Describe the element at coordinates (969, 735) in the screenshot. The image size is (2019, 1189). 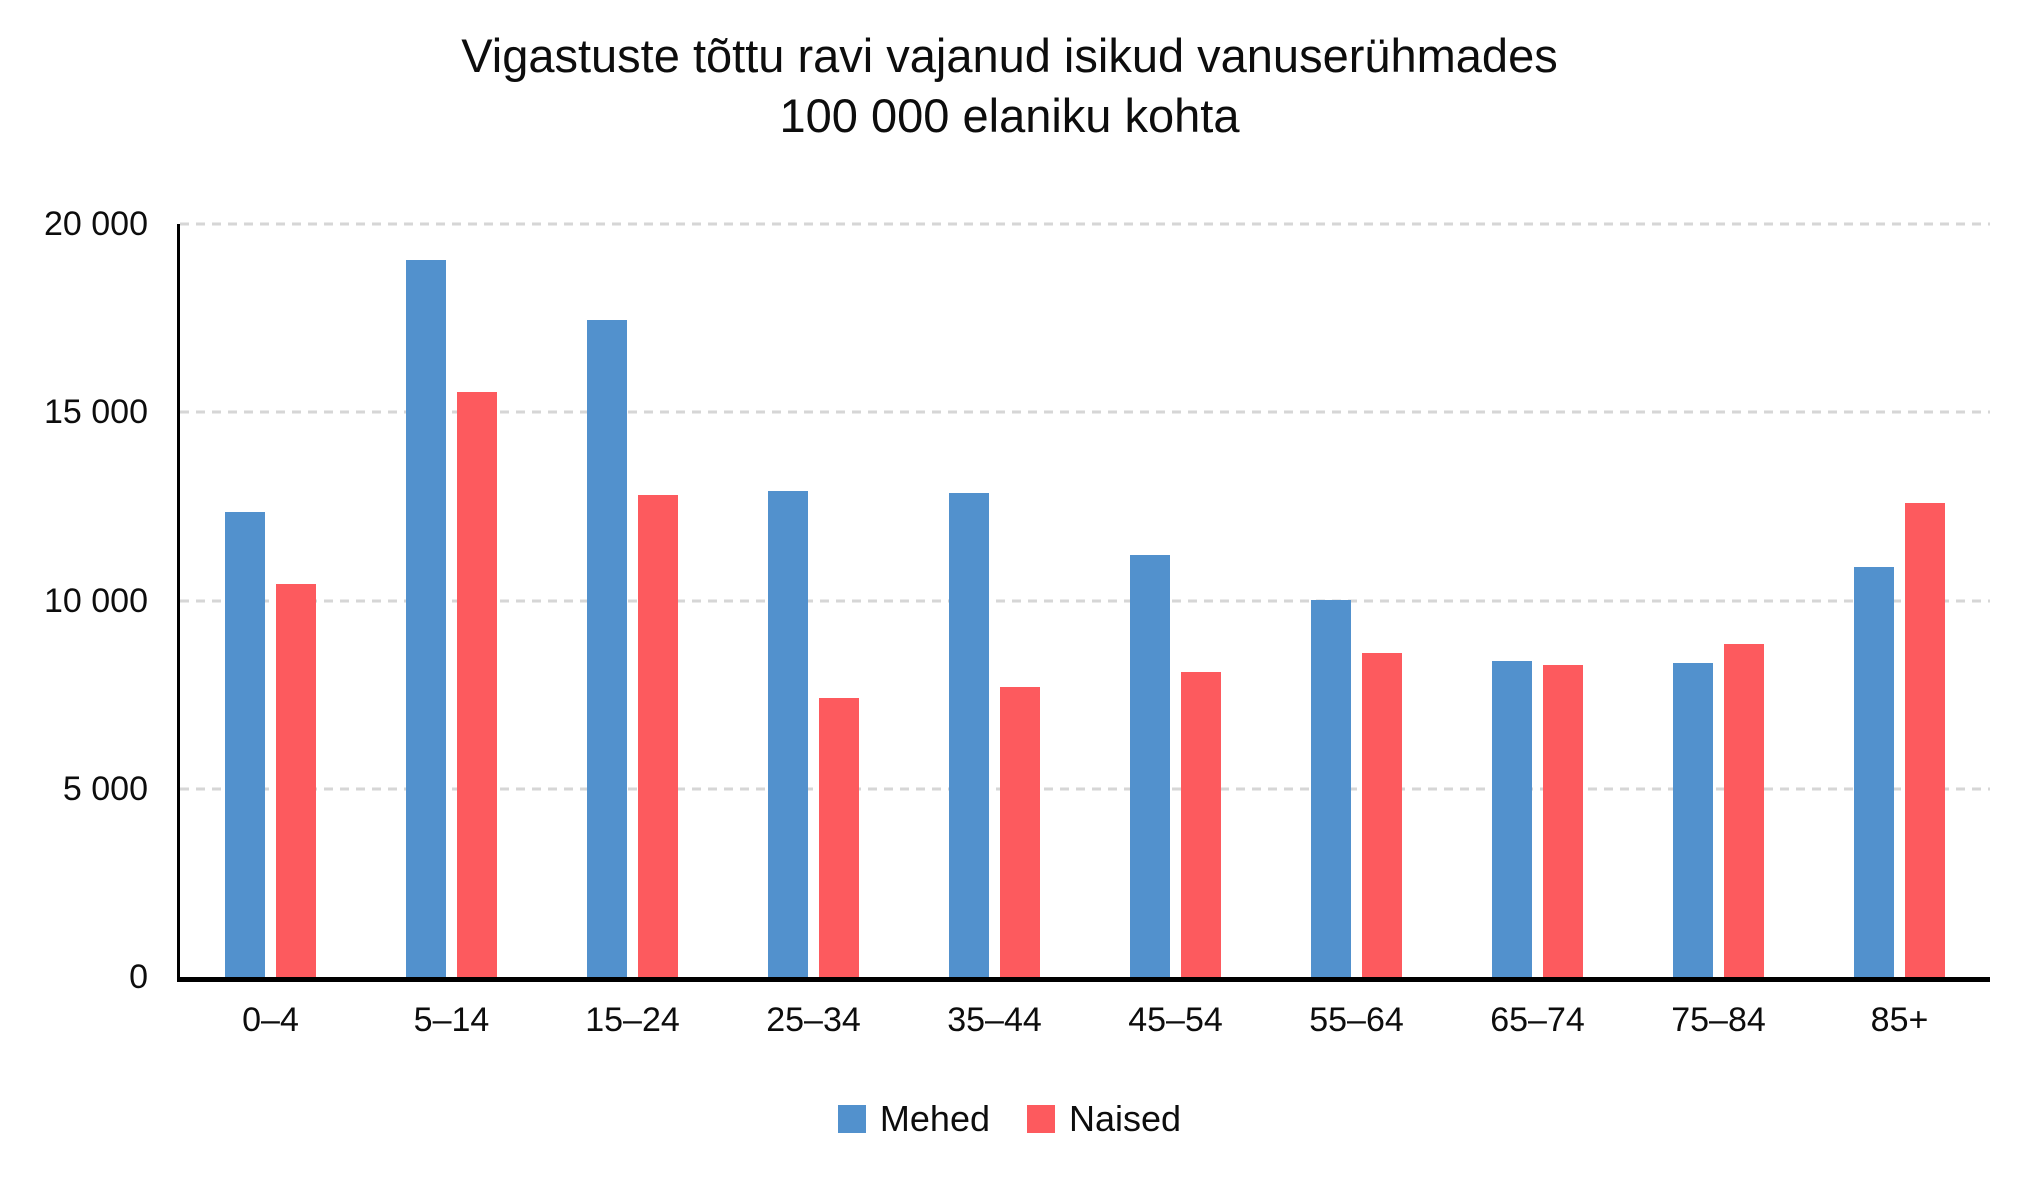
I see `bar-mehed-35–44` at that location.